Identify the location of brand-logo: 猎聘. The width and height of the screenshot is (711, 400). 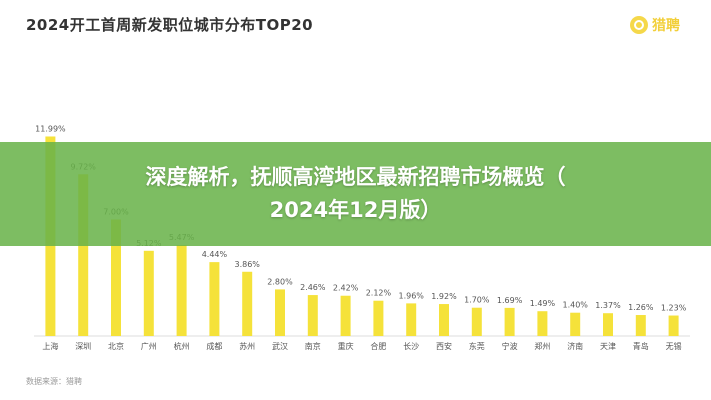
(655, 25).